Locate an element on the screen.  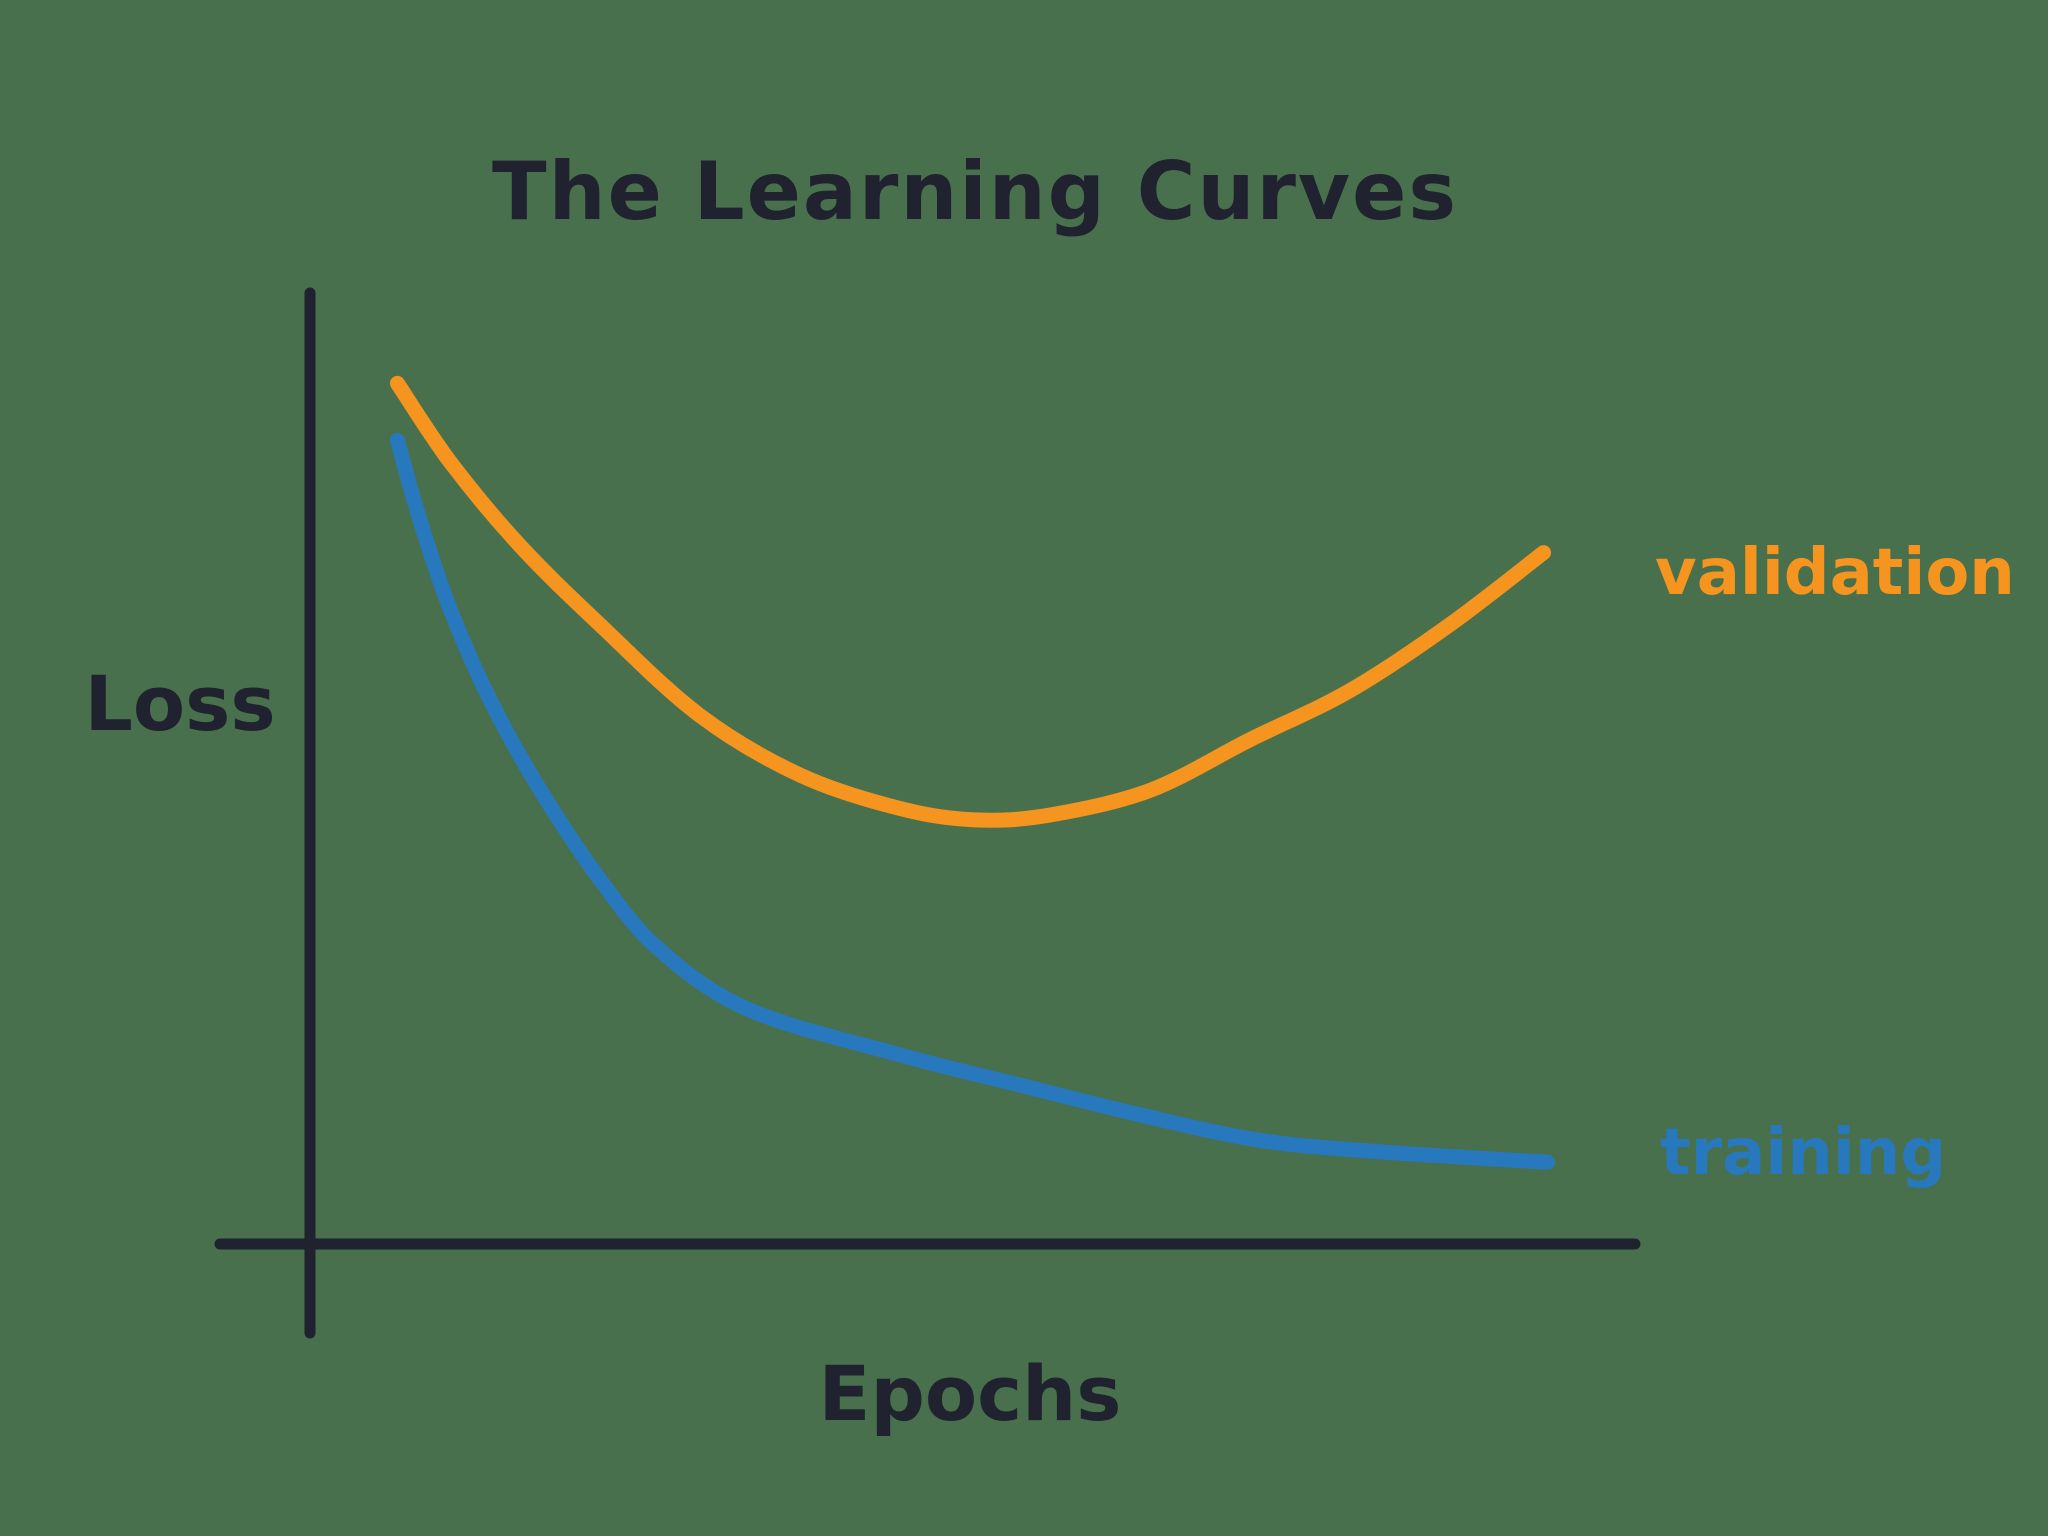
series-label-validation: validation is located at coordinates (1835, 573).